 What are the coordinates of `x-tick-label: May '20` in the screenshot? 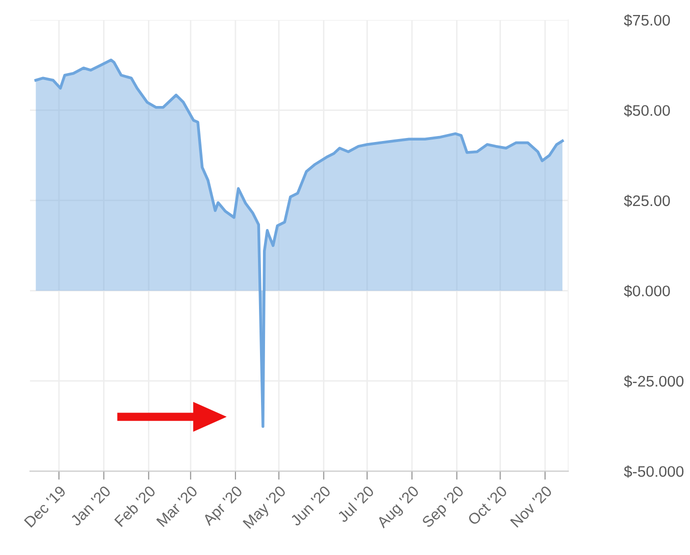 It's located at (265, 508).